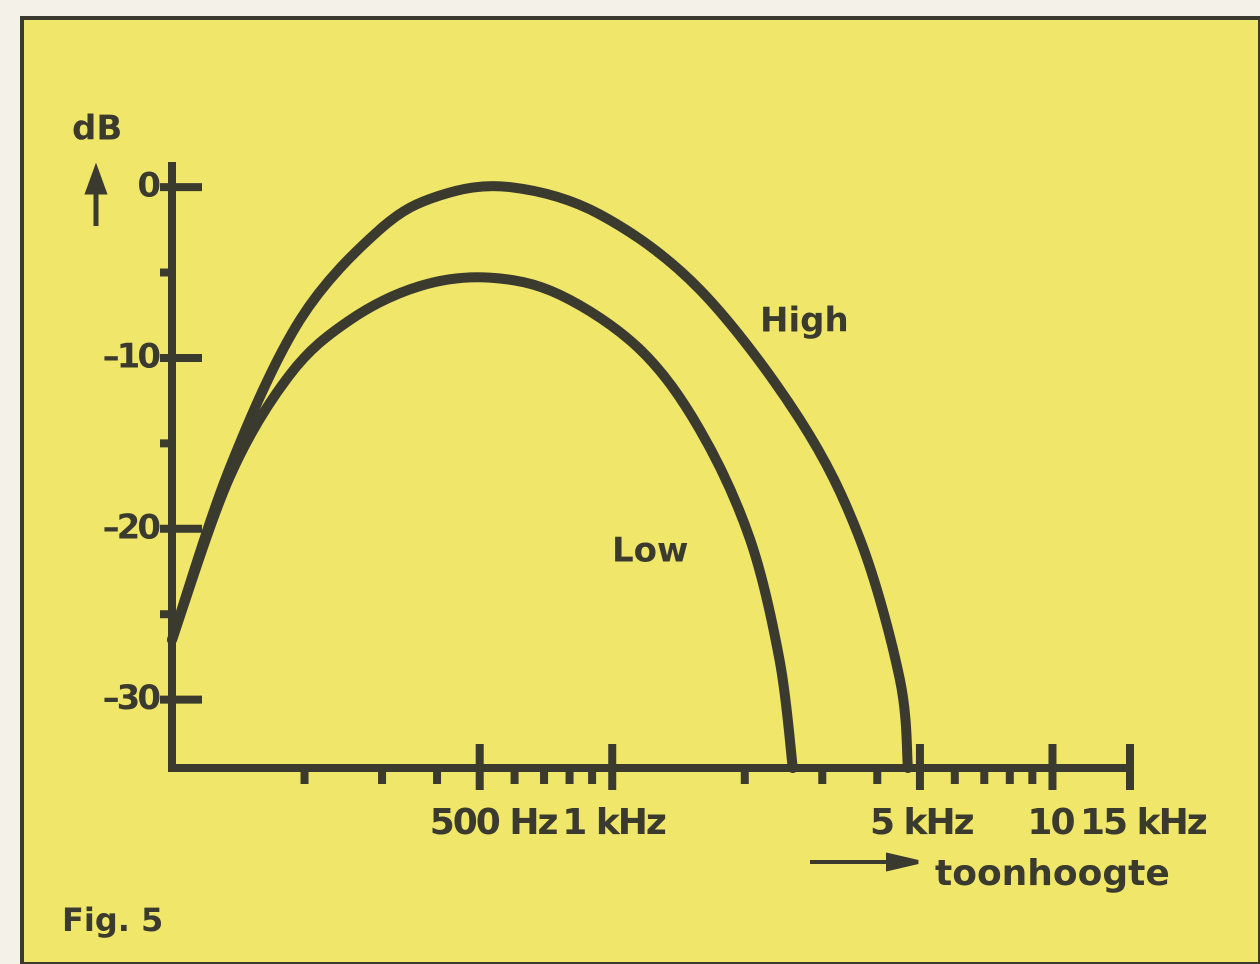 The width and height of the screenshot is (1260, 964). Describe the element at coordinates (1143, 822) in the screenshot. I see `x-tick-label: 15 kHz` at that location.